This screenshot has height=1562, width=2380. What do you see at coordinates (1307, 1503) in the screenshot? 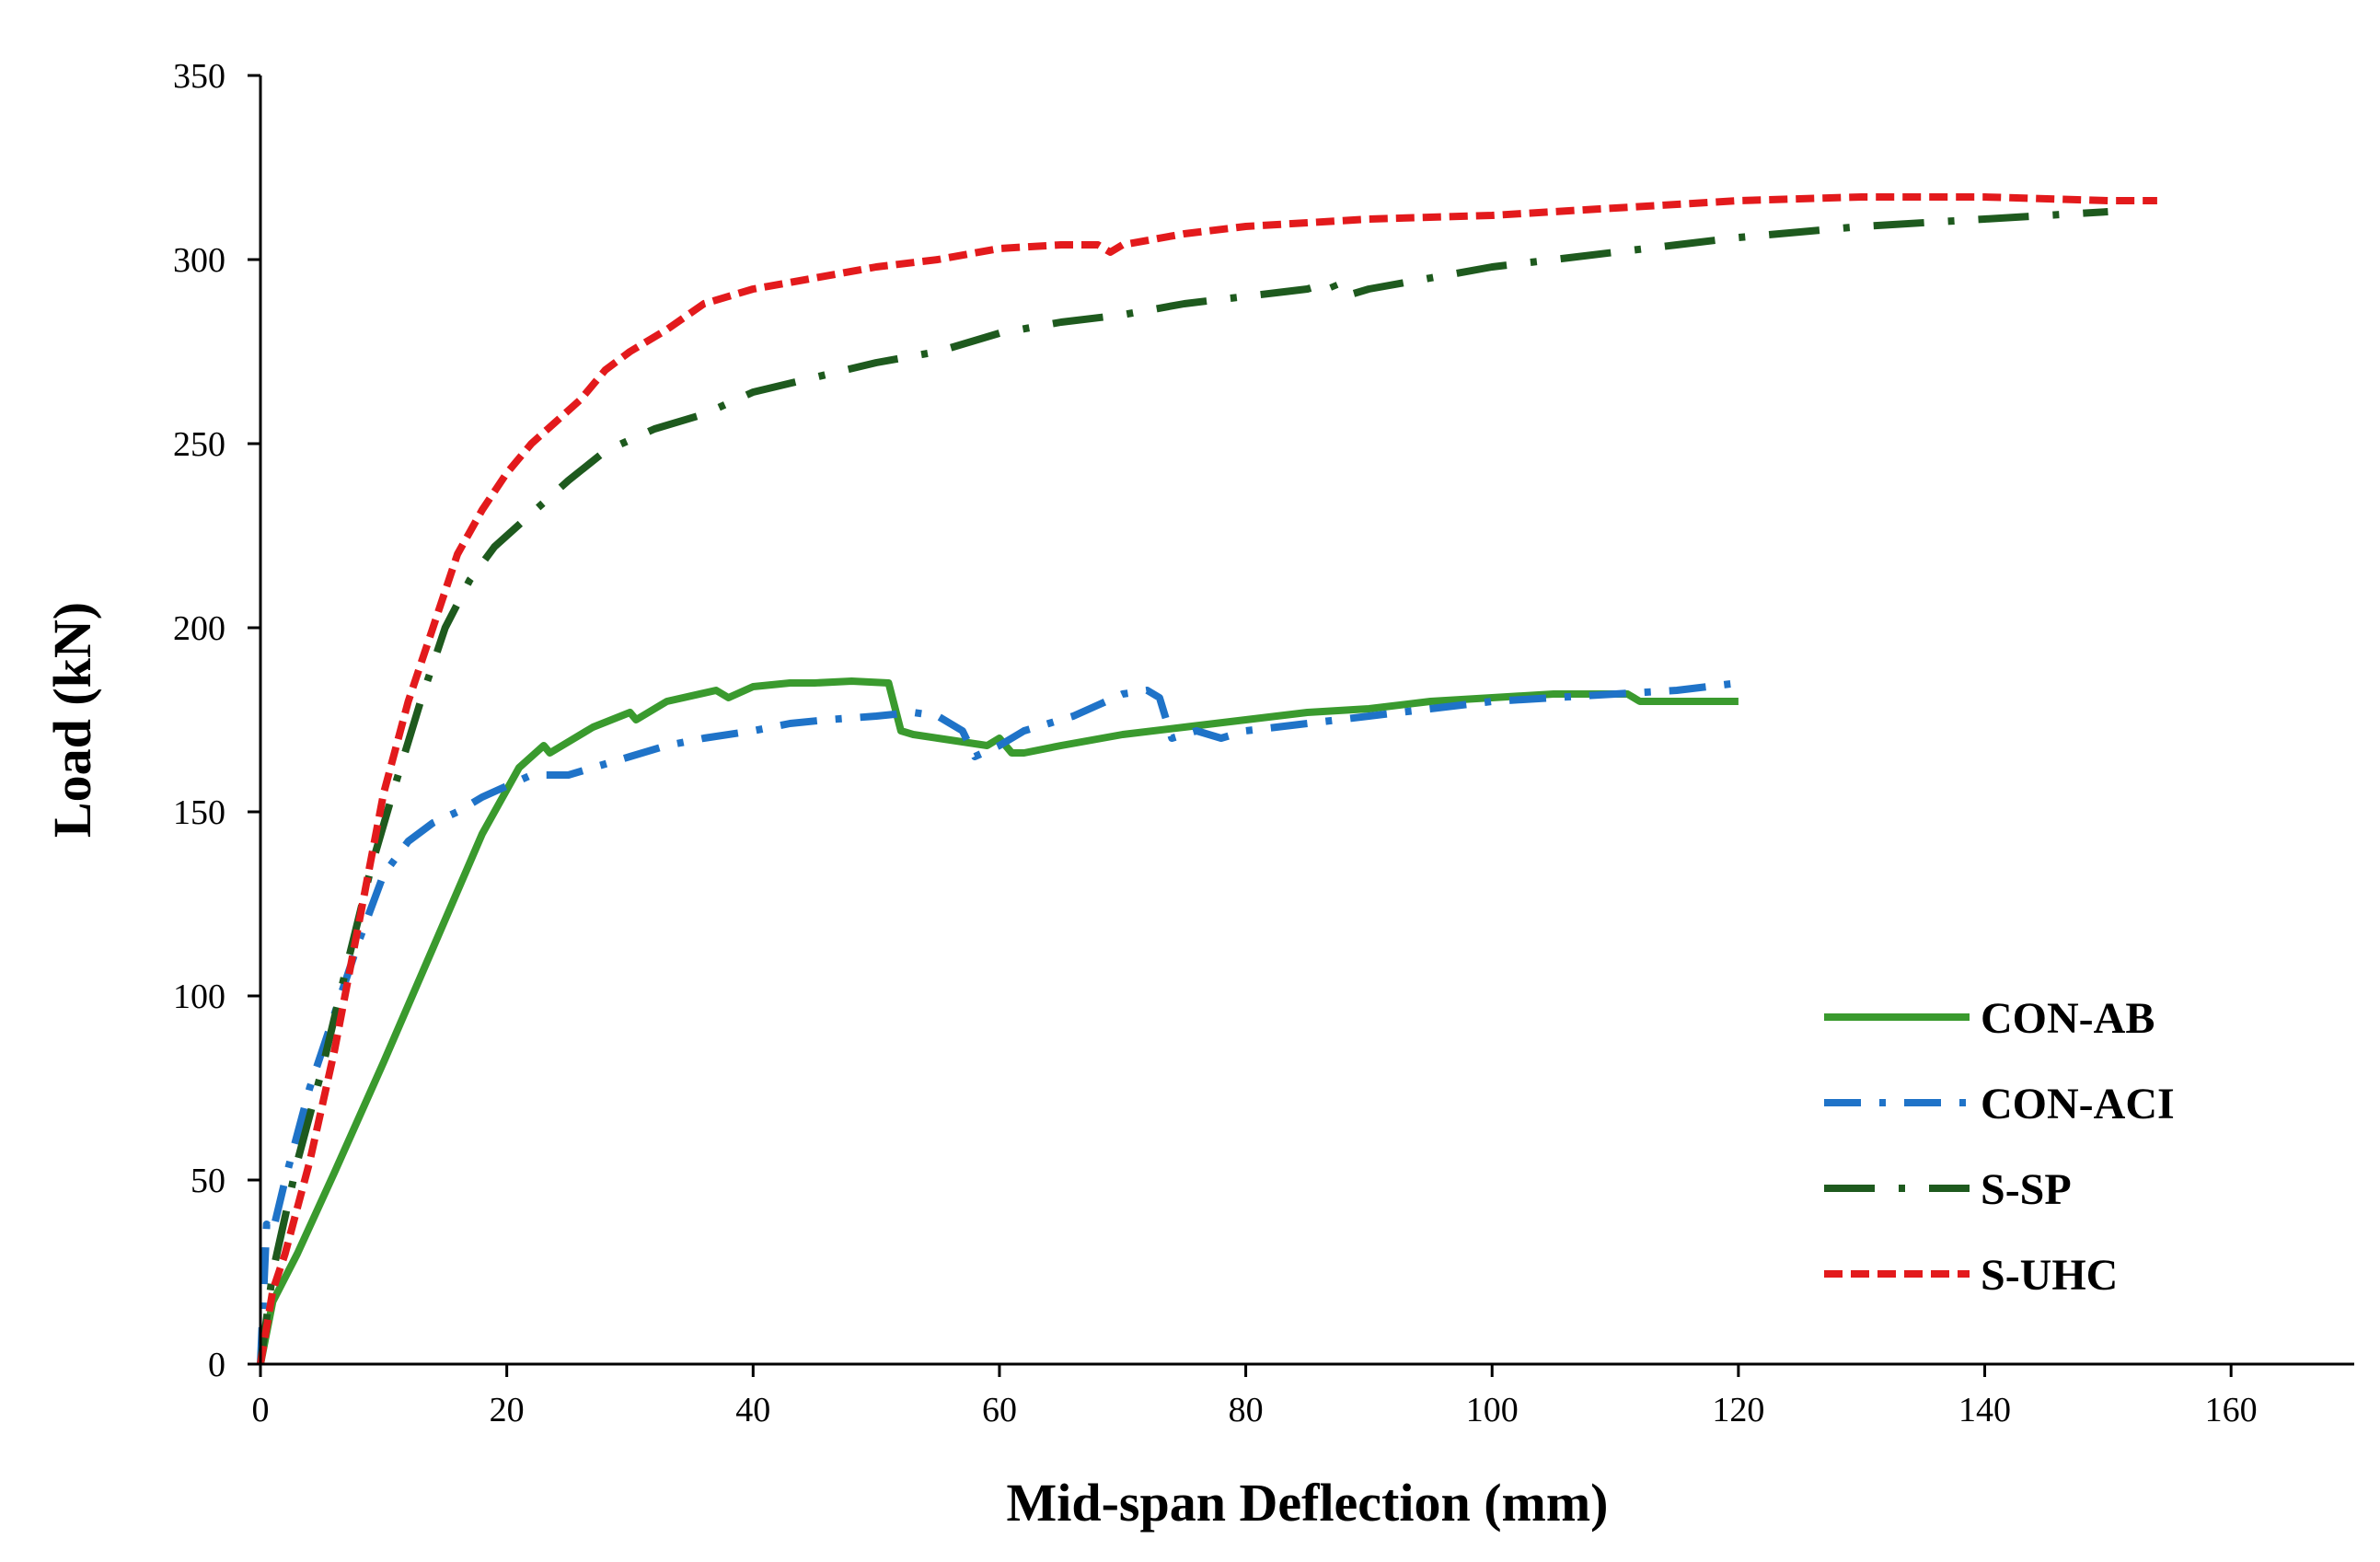
I see `x-axis-title: Mid-span Deflection (mm)` at bounding box center [1307, 1503].